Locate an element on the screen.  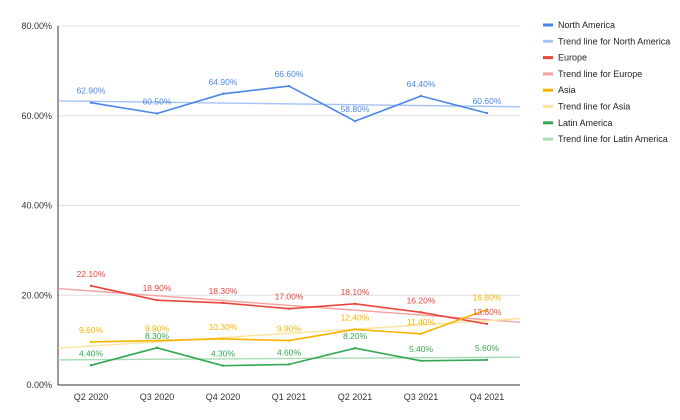
y-axis-ticks: 0.00% 20.00% 40.00% 60.00% 80.00% is located at coordinates (36, 205).